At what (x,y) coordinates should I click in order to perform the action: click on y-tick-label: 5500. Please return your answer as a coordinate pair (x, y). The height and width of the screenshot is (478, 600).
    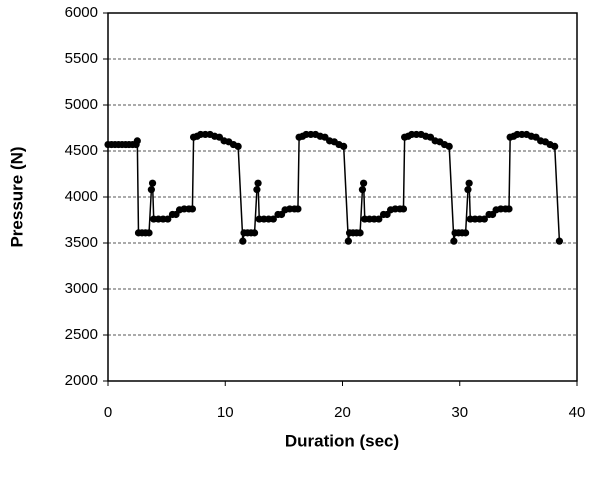
    Looking at the image, I should click on (81, 58).